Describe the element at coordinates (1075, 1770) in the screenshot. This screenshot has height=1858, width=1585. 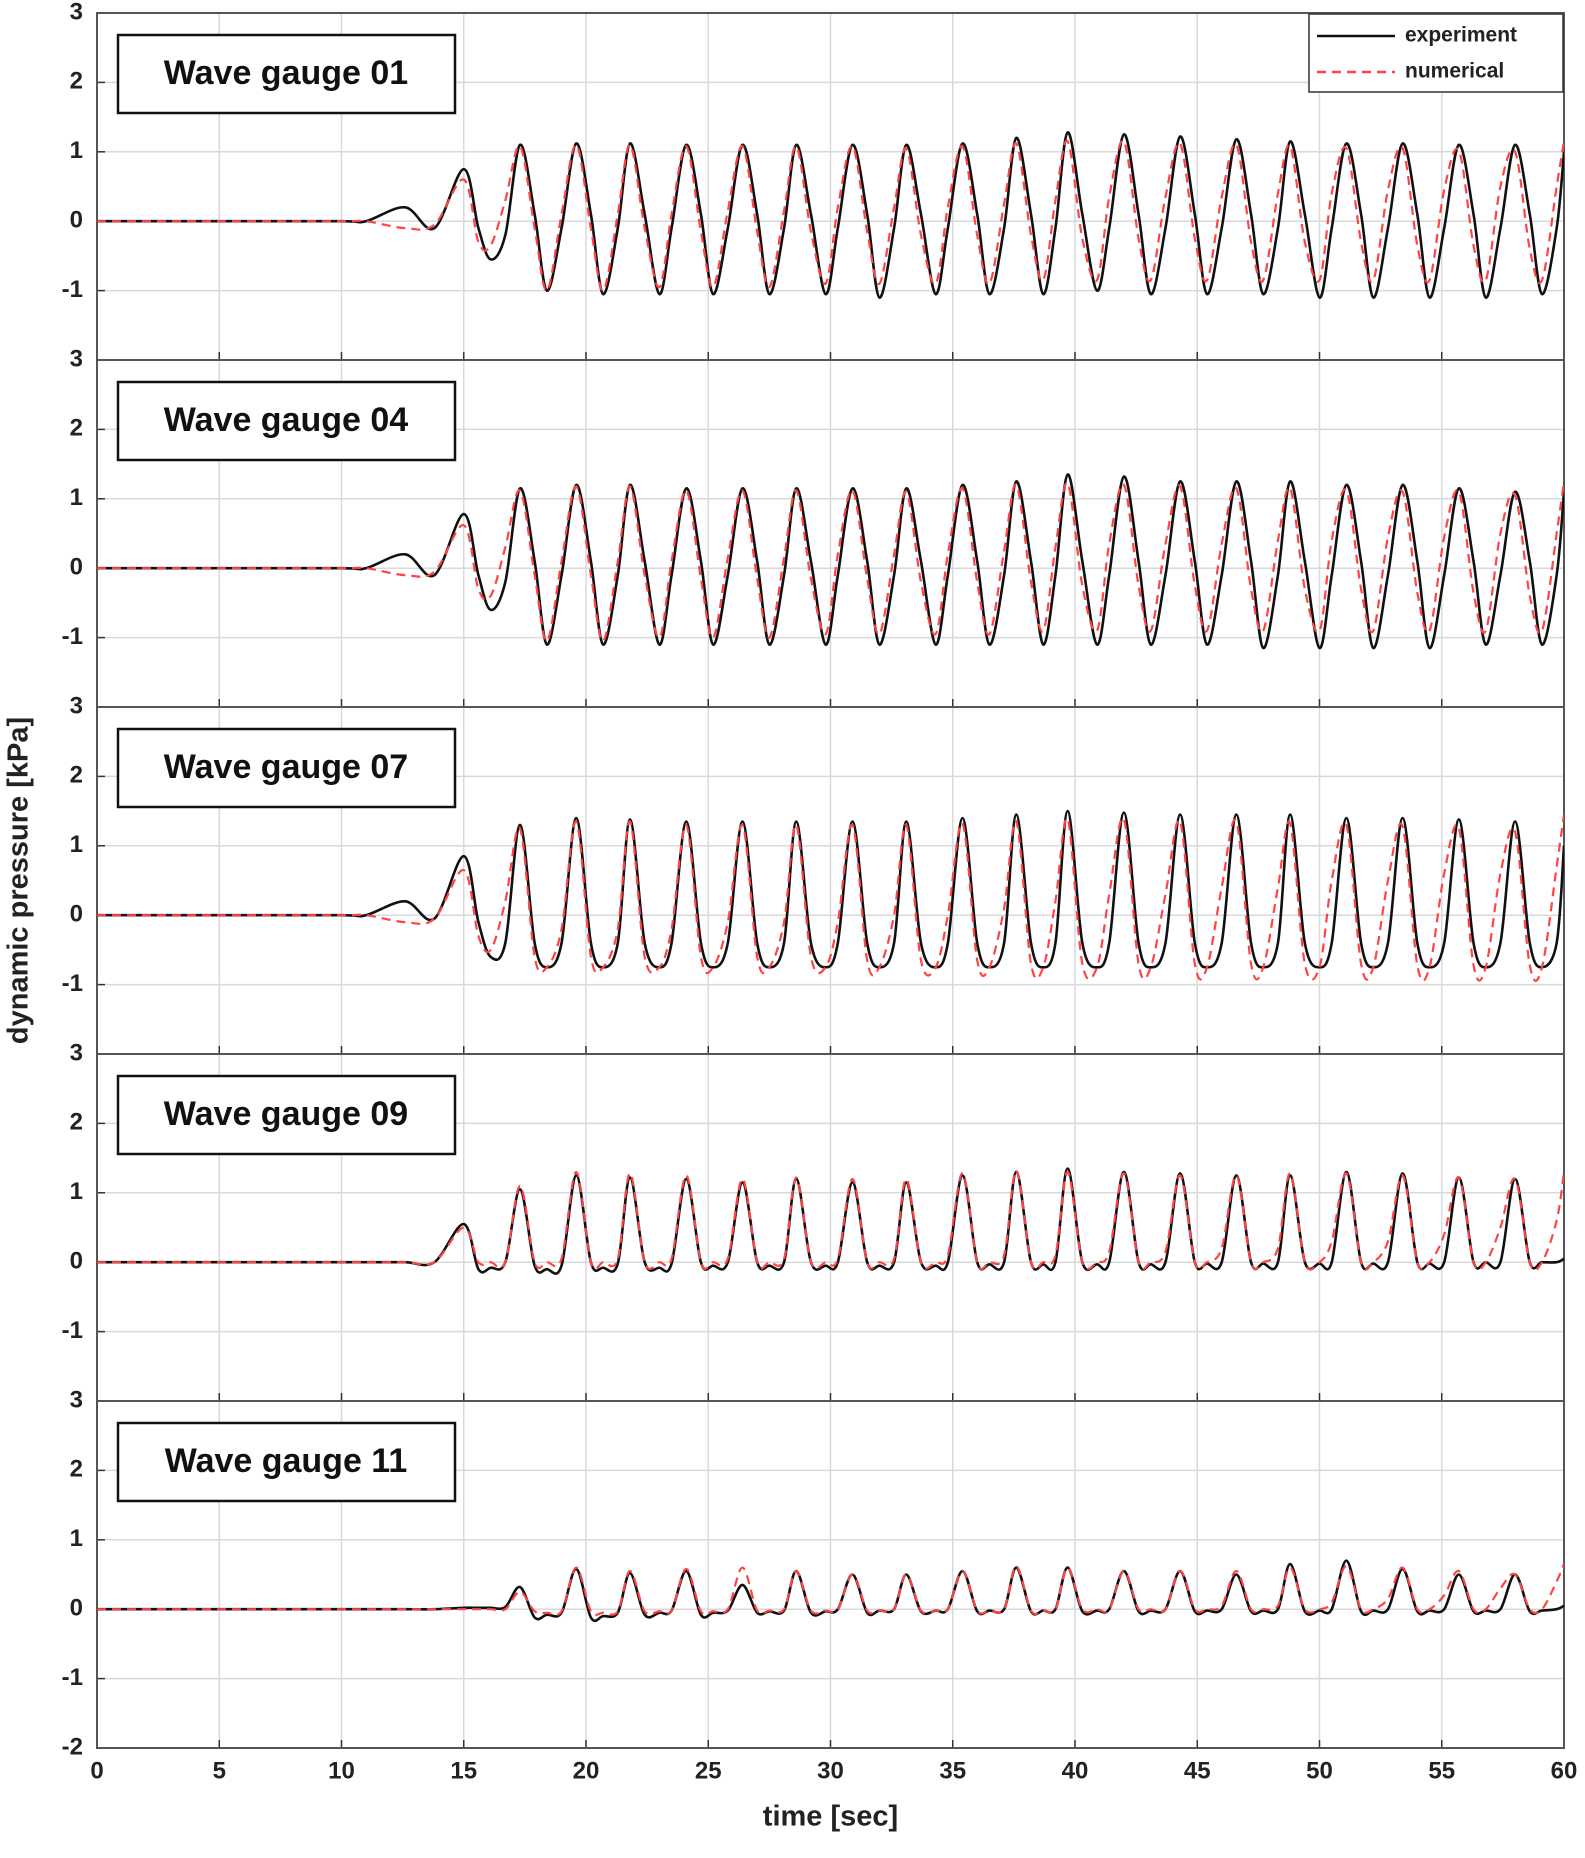
I see `x-tick-label: 40` at that location.